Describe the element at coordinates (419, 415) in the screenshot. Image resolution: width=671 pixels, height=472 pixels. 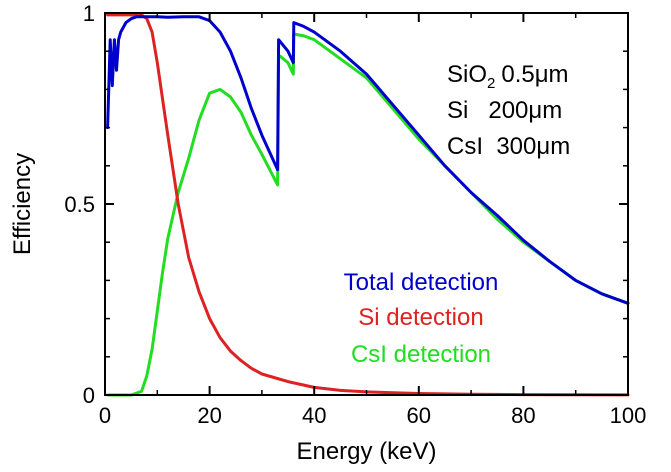
I see `x-tick-label-60: 60` at that location.